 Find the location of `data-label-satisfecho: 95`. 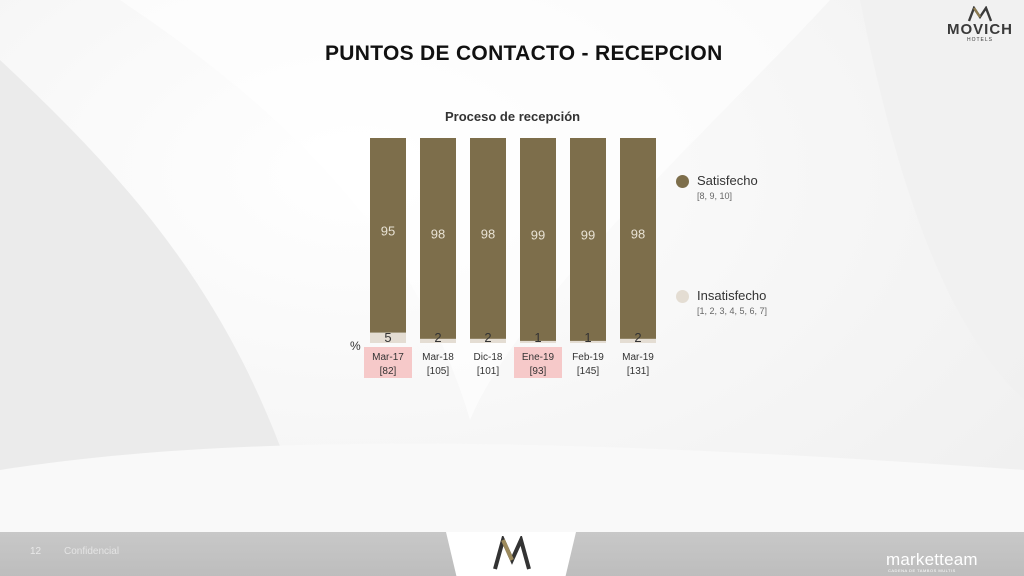

data-label-satisfecho: 95 is located at coordinates (388, 230).